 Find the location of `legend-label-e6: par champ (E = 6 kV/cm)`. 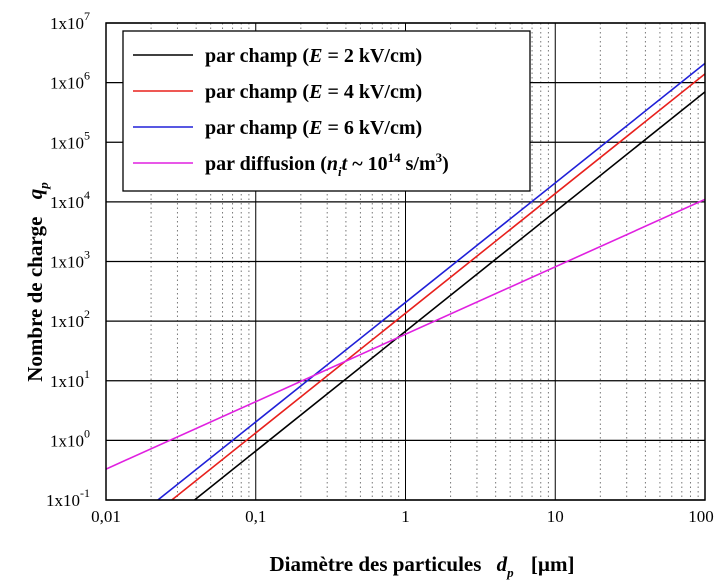

legend-label-e6: par champ (E = 6 kV/cm) is located at coordinates (313, 128).